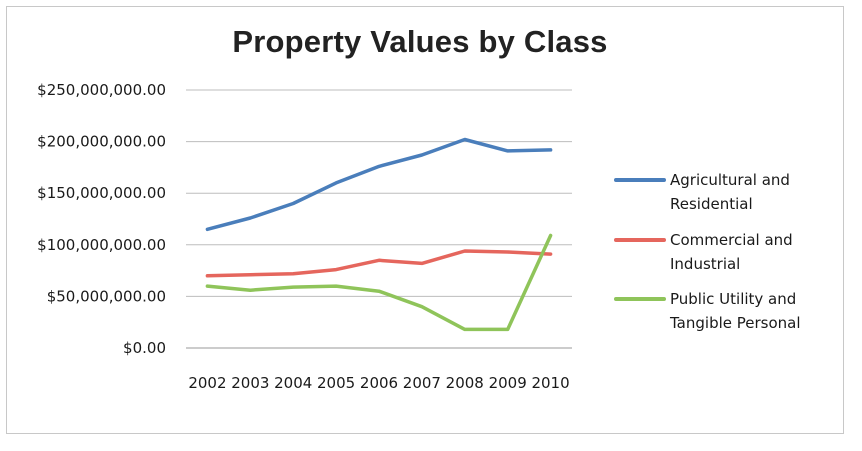 The height and width of the screenshot is (451, 862). What do you see at coordinates (550, 383) in the screenshot?
I see `x-tick-label: 2010` at bounding box center [550, 383].